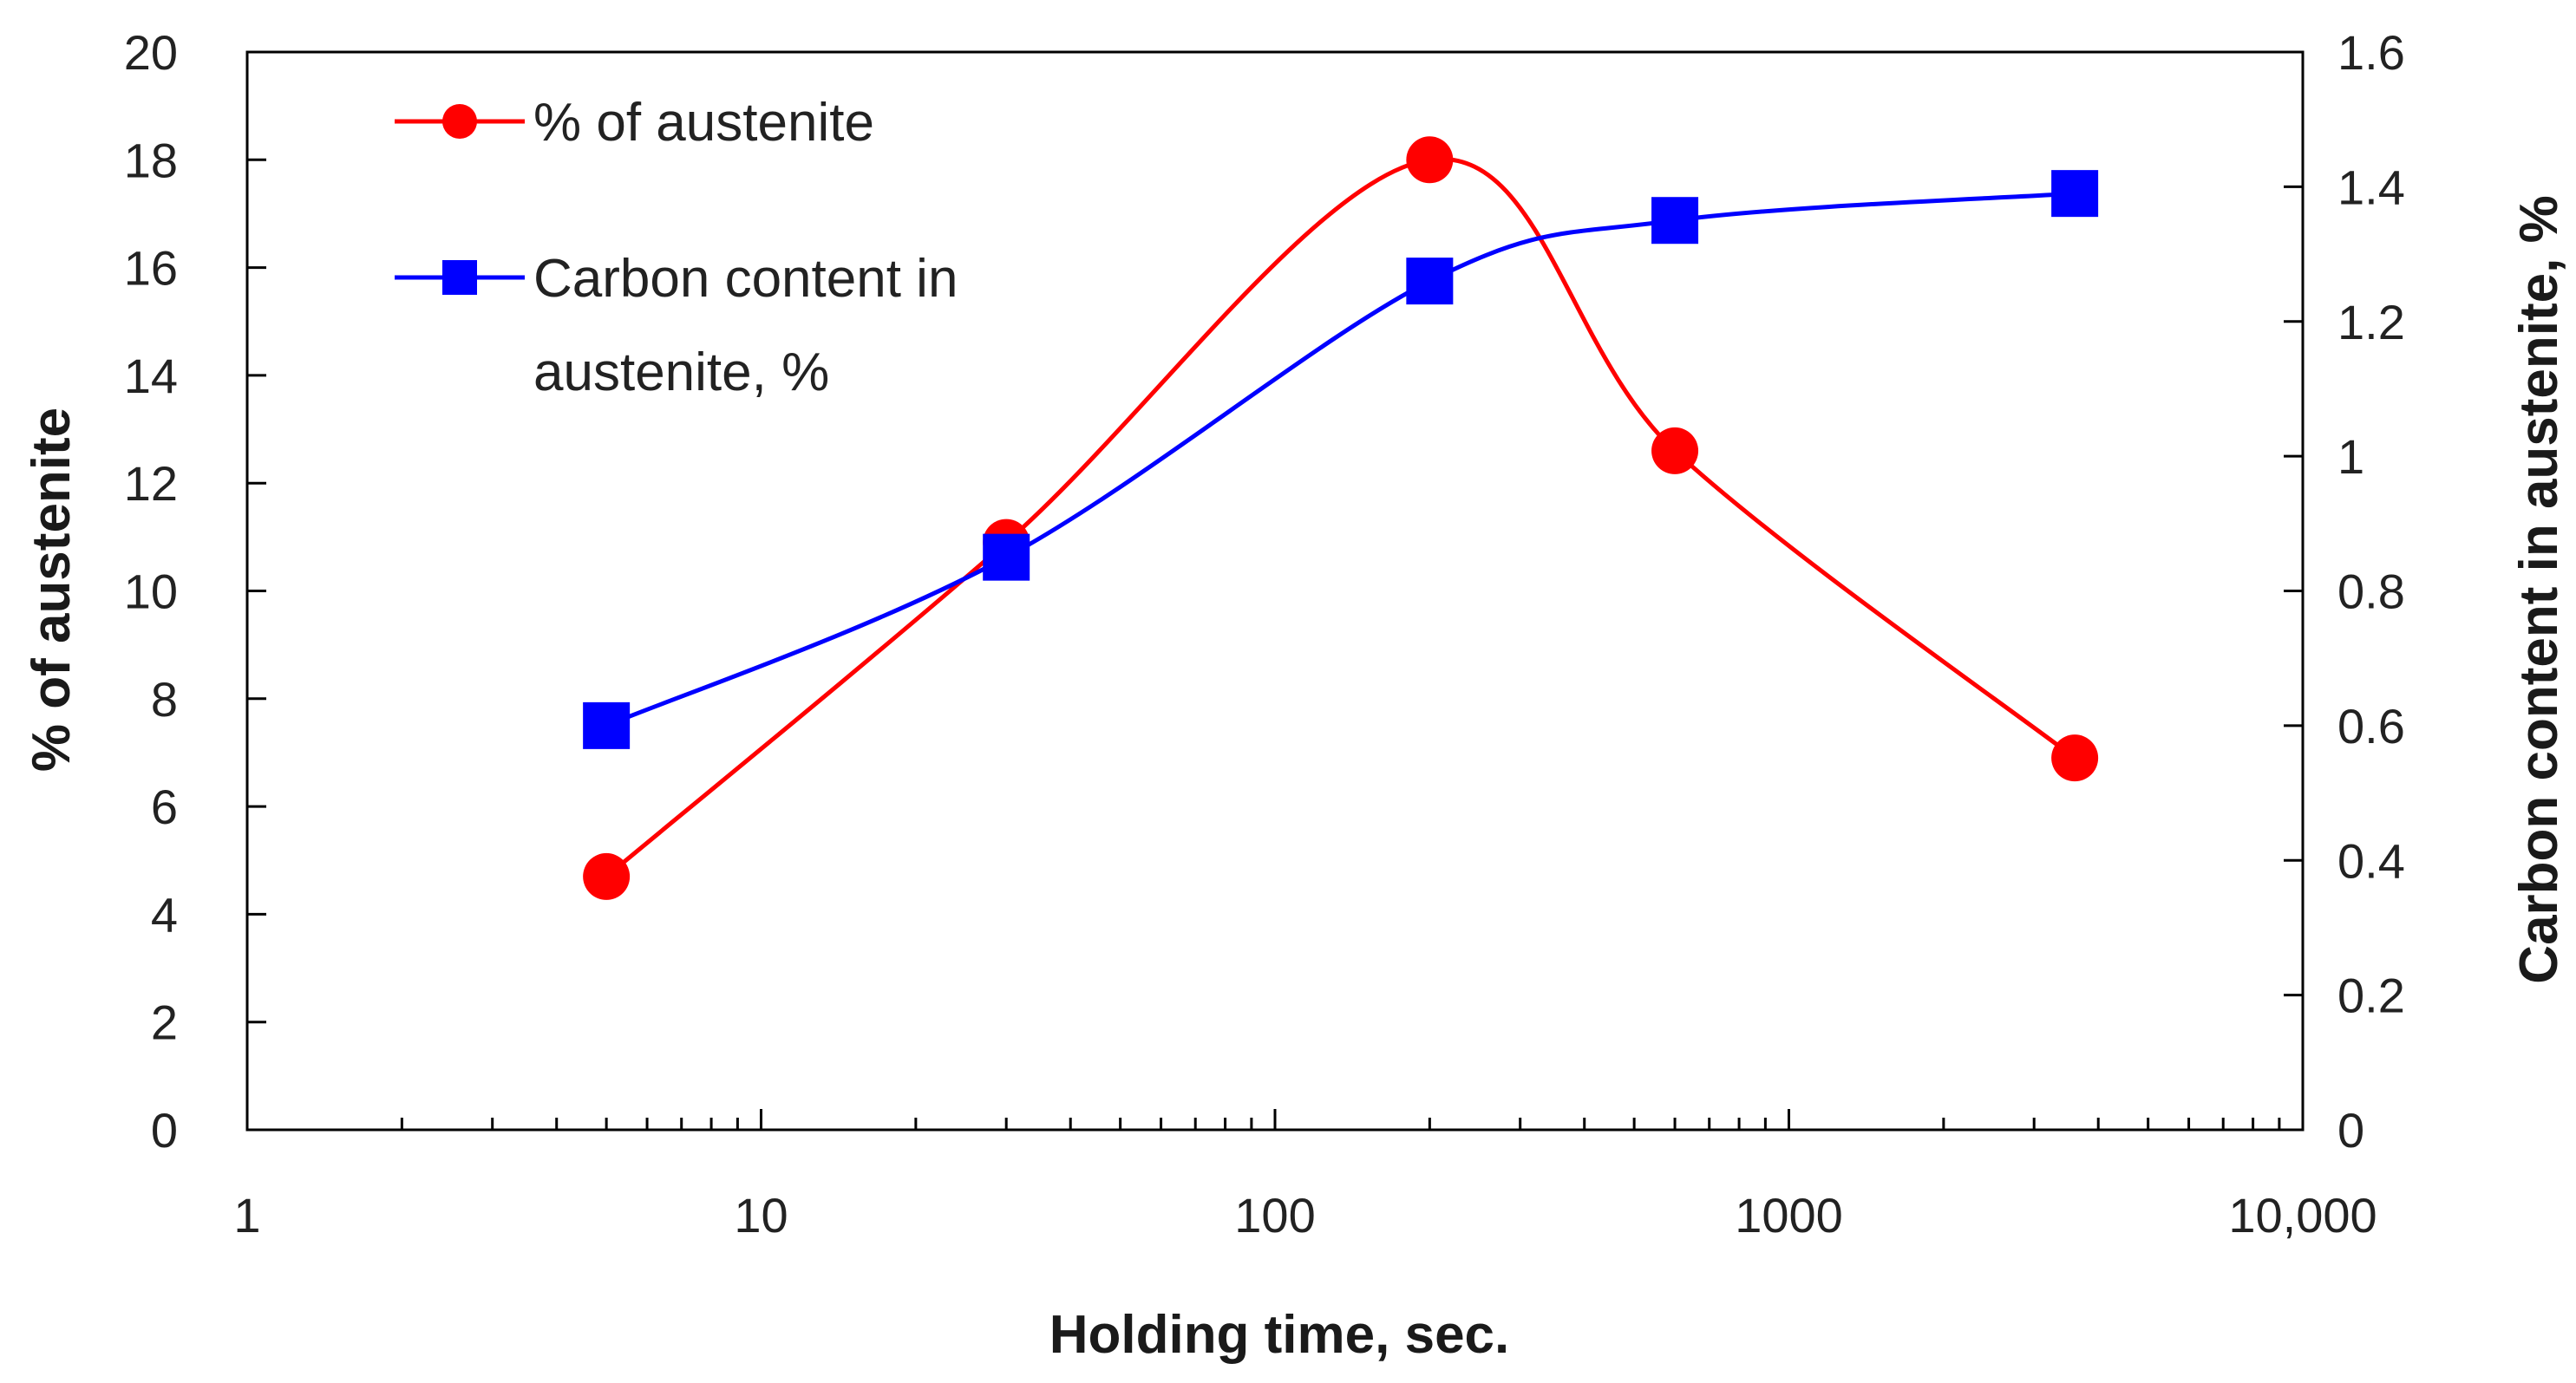  Describe the element at coordinates (164, 914) in the screenshot. I see `y-left-tick-label: 4` at that location.